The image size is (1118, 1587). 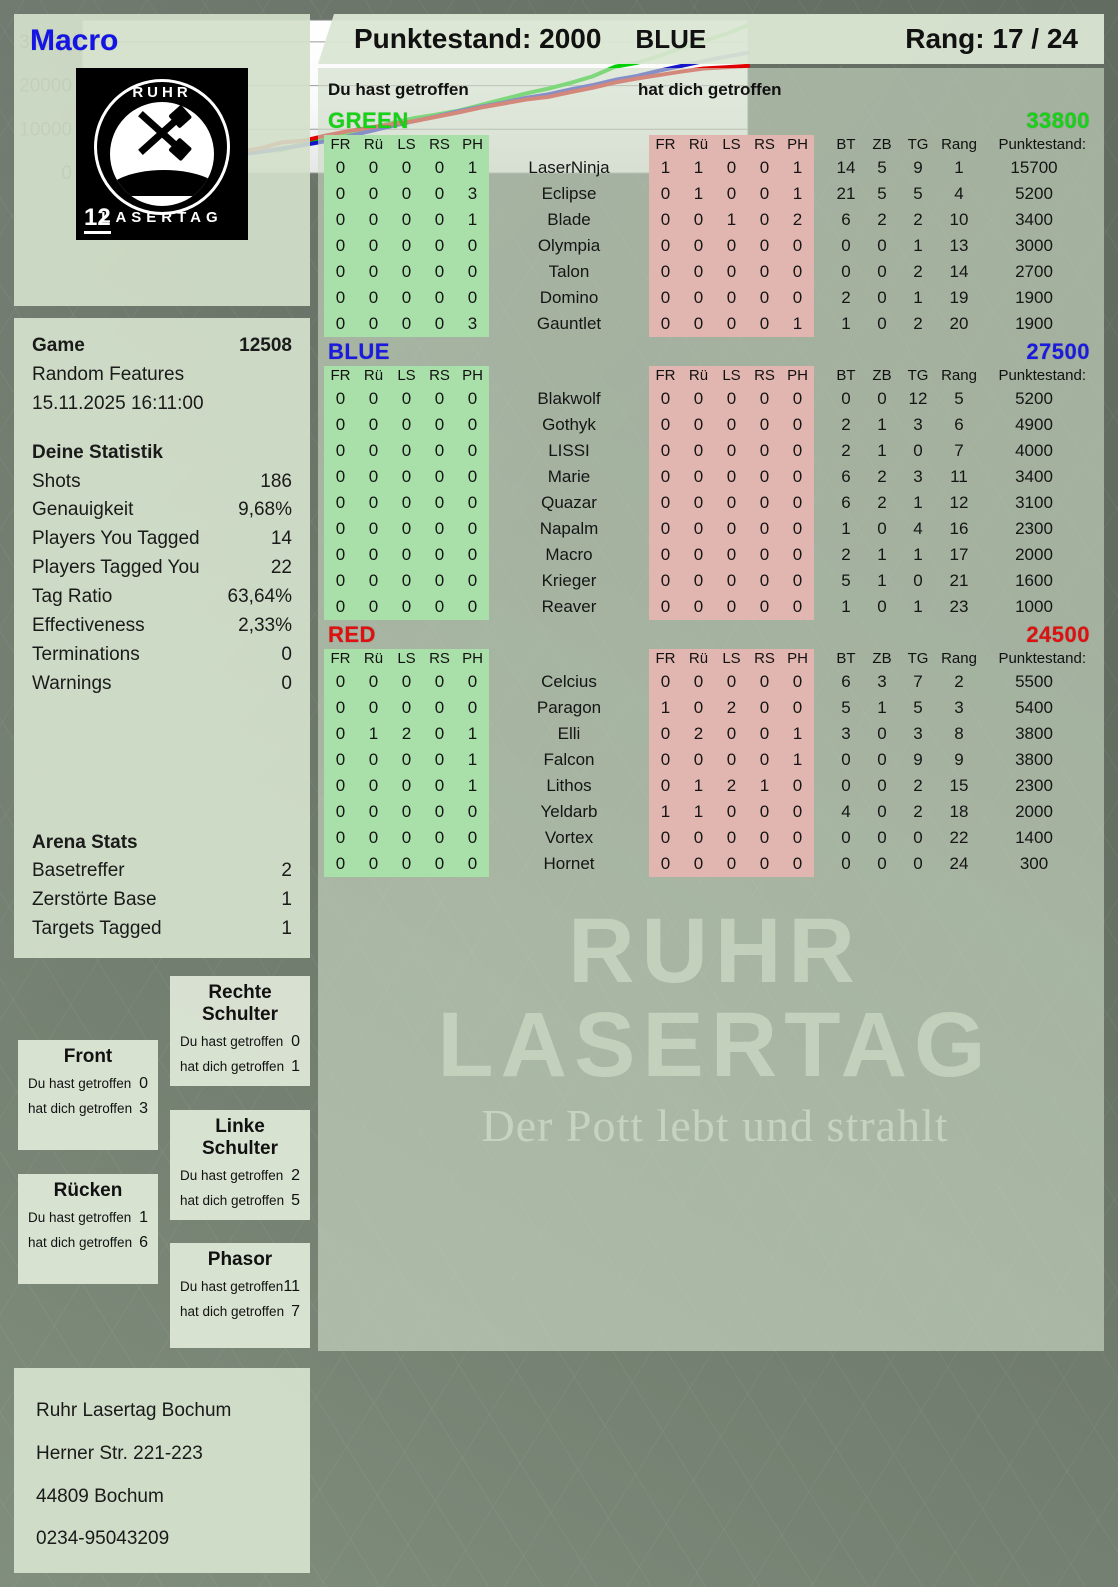 What do you see at coordinates (569, 554) in the screenshot?
I see `cell-player-name: Macro` at bounding box center [569, 554].